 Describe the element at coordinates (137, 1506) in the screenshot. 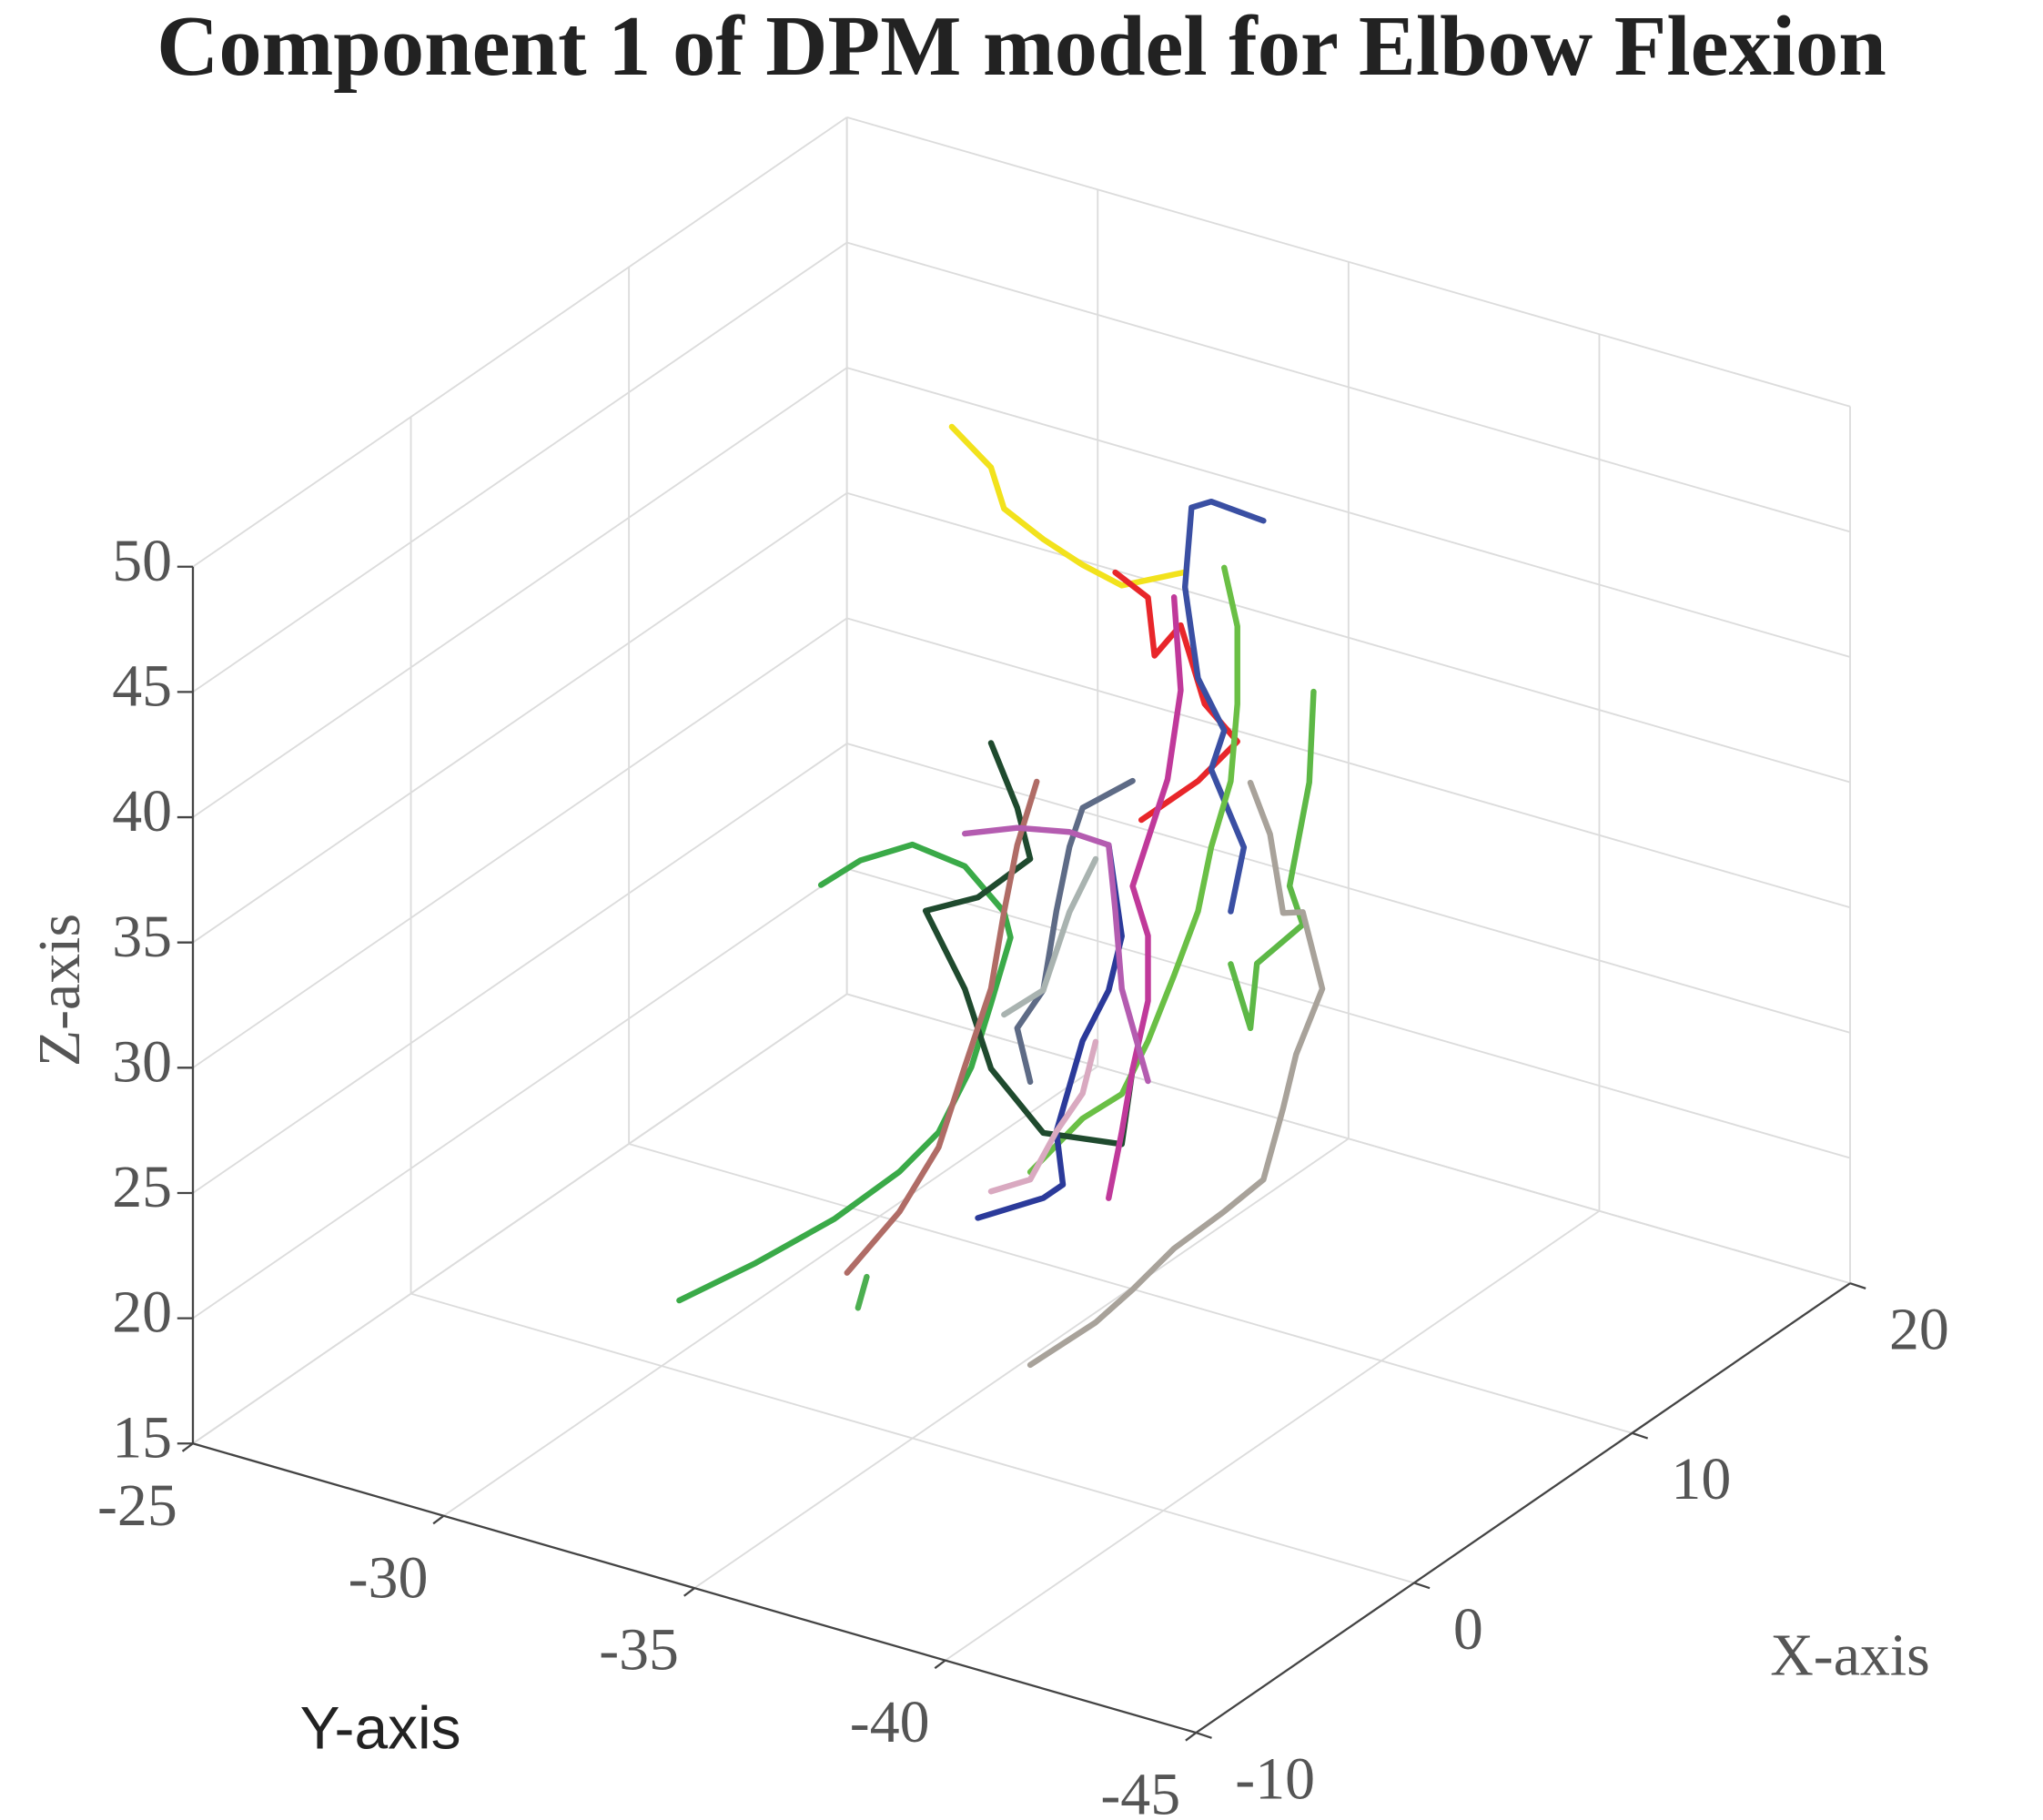

I see `y-tick-label: -25` at that location.